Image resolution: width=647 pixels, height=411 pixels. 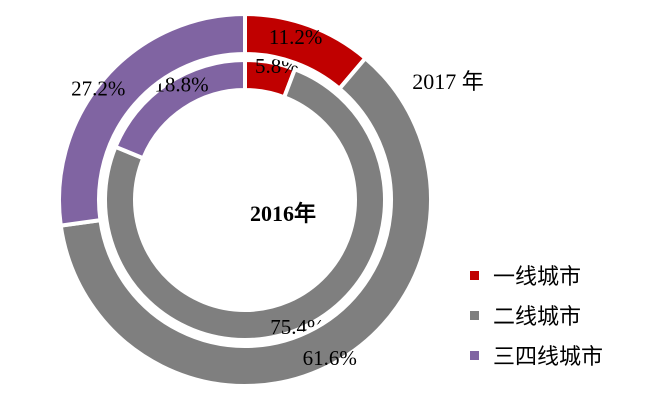 I want to click on legend-label-tier3: 三四线城市, so click(x=548, y=356).